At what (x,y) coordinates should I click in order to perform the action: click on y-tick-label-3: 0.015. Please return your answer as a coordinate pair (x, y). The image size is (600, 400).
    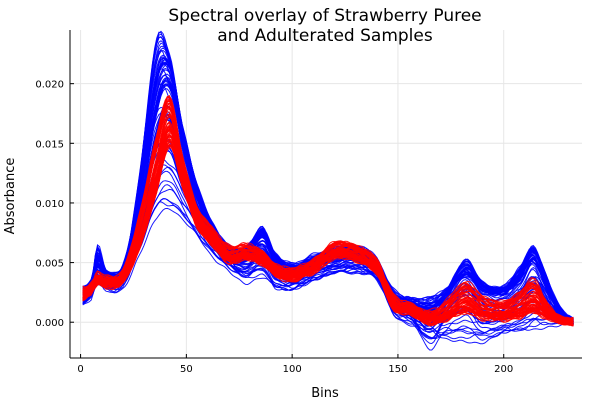
    Looking at the image, I should click on (49, 144).